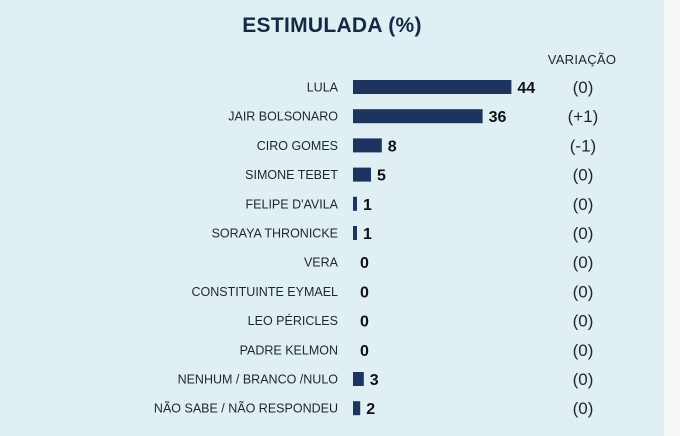  What do you see at coordinates (291, 175) in the screenshot?
I see `category-label: SIMONE TEBET` at bounding box center [291, 175].